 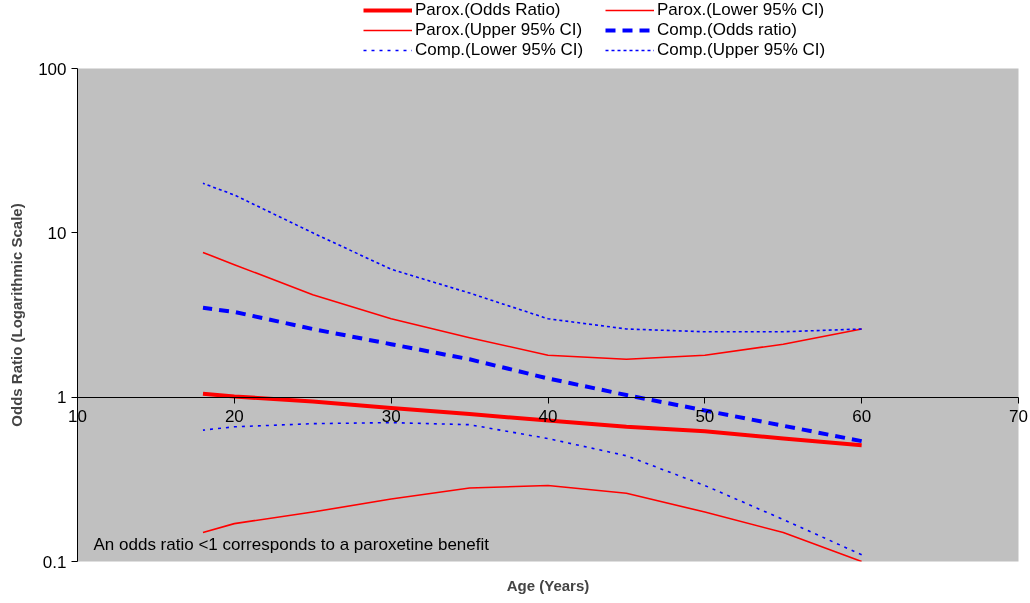 What do you see at coordinates (500, 50) in the screenshot?
I see `legend-label: Comp.(Lower 95% CI)` at bounding box center [500, 50].